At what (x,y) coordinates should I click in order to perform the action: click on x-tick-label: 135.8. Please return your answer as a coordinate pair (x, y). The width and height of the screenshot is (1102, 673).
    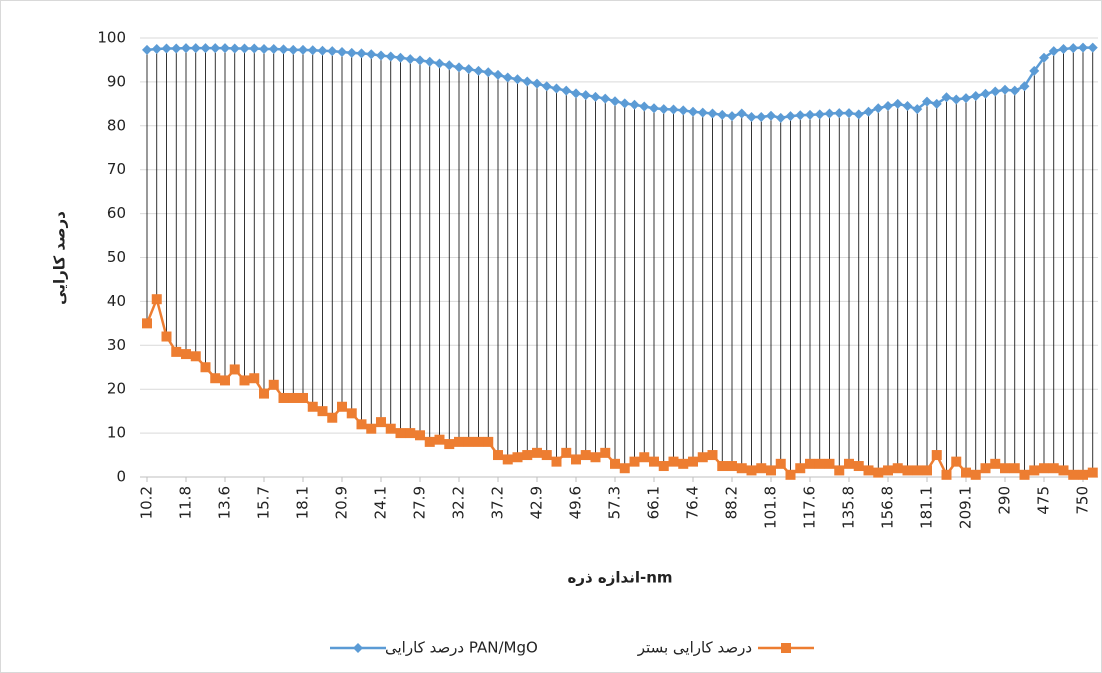
    Looking at the image, I should click on (849, 507).